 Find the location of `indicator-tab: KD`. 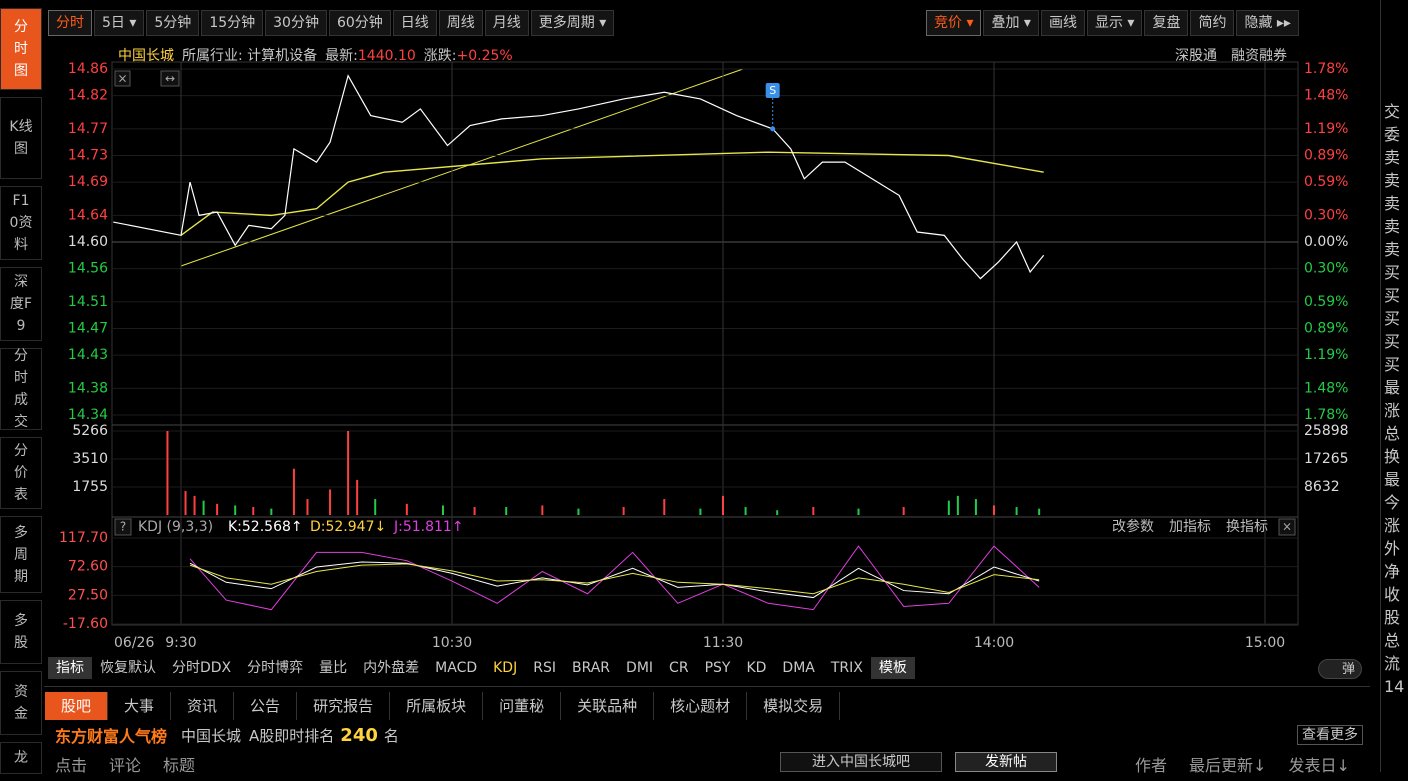

indicator-tab: KD is located at coordinates (756, 668).